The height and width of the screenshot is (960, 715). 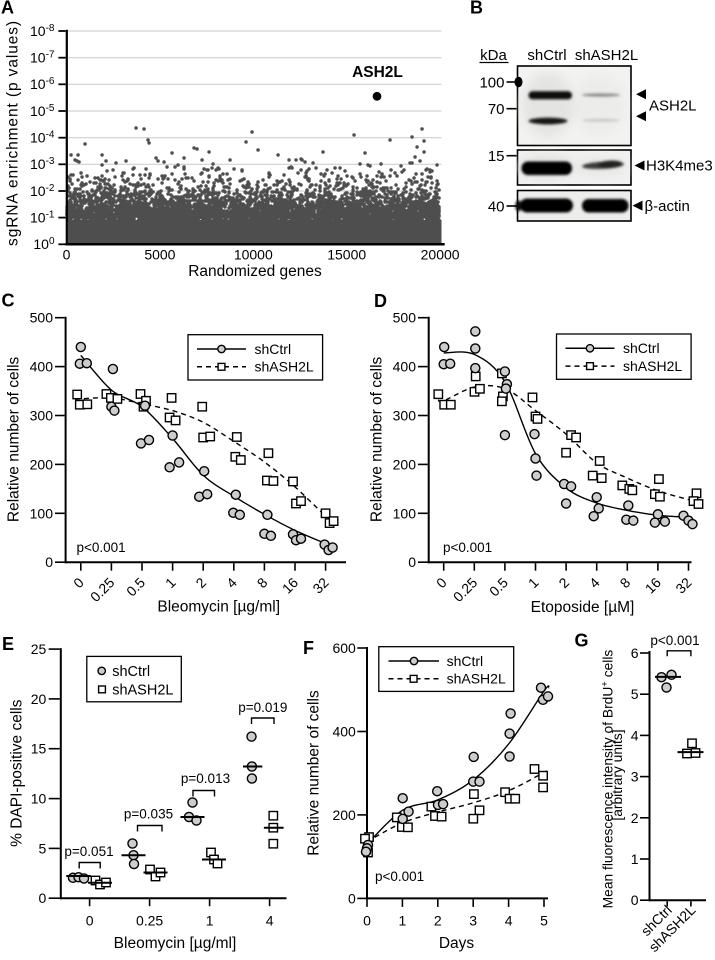 I want to click on svg-text: D, so click(x=380, y=301).